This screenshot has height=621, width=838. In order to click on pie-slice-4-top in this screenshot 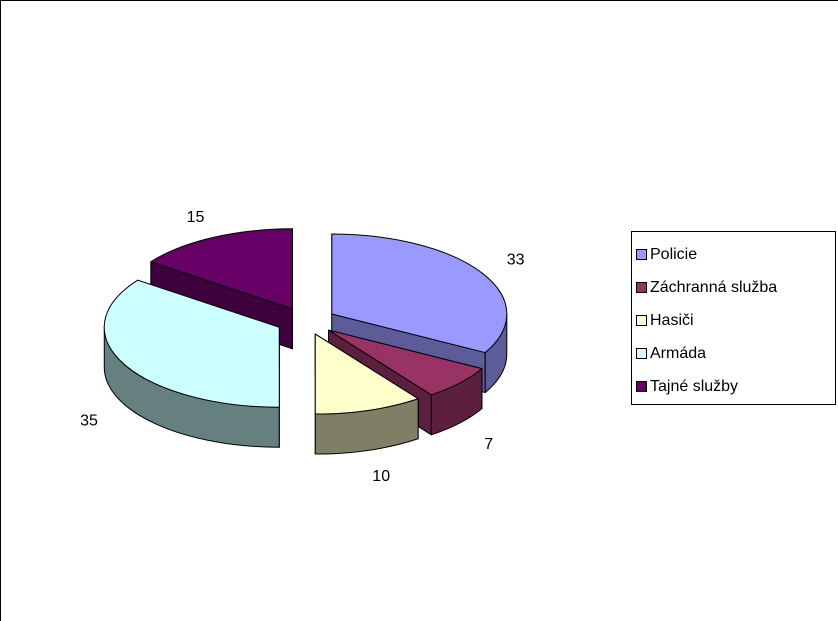, I will do `click(221, 269)`.